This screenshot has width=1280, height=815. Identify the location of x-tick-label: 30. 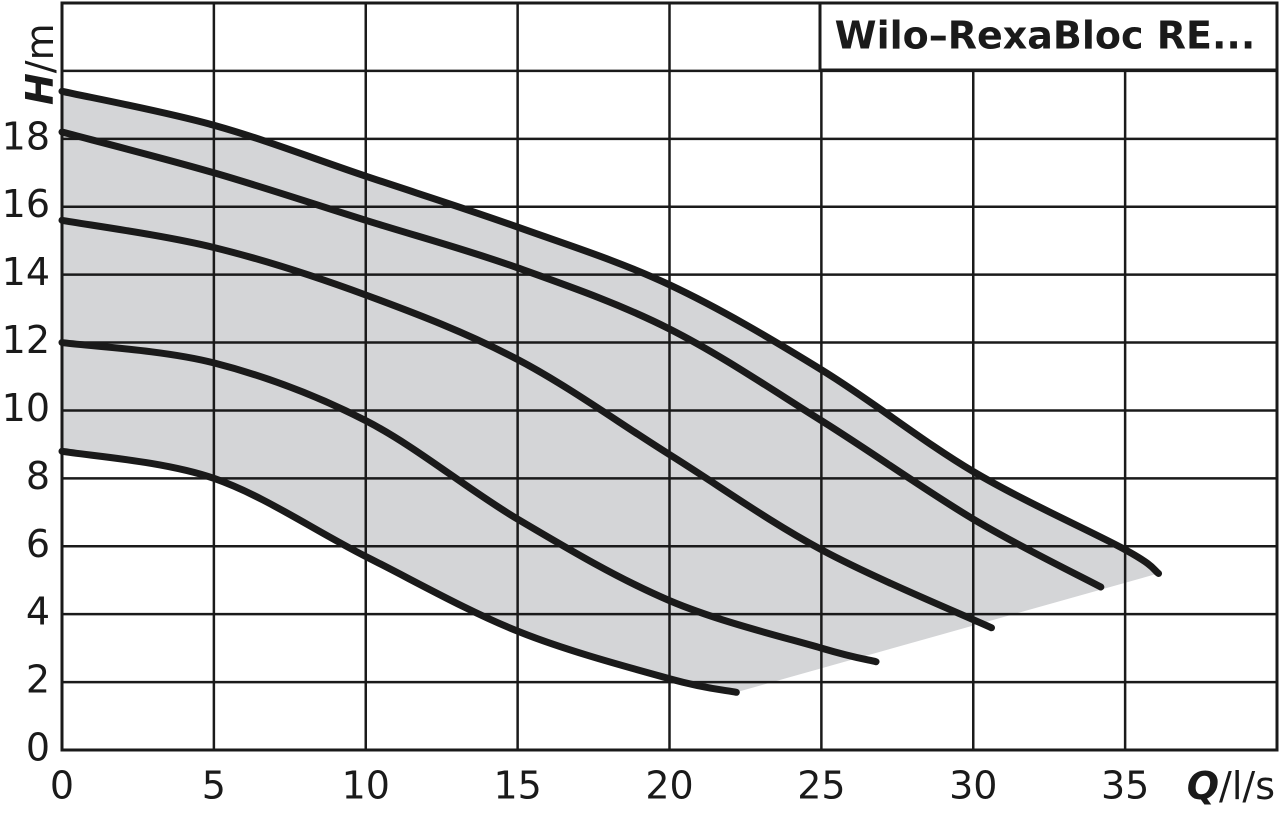
(973, 786).